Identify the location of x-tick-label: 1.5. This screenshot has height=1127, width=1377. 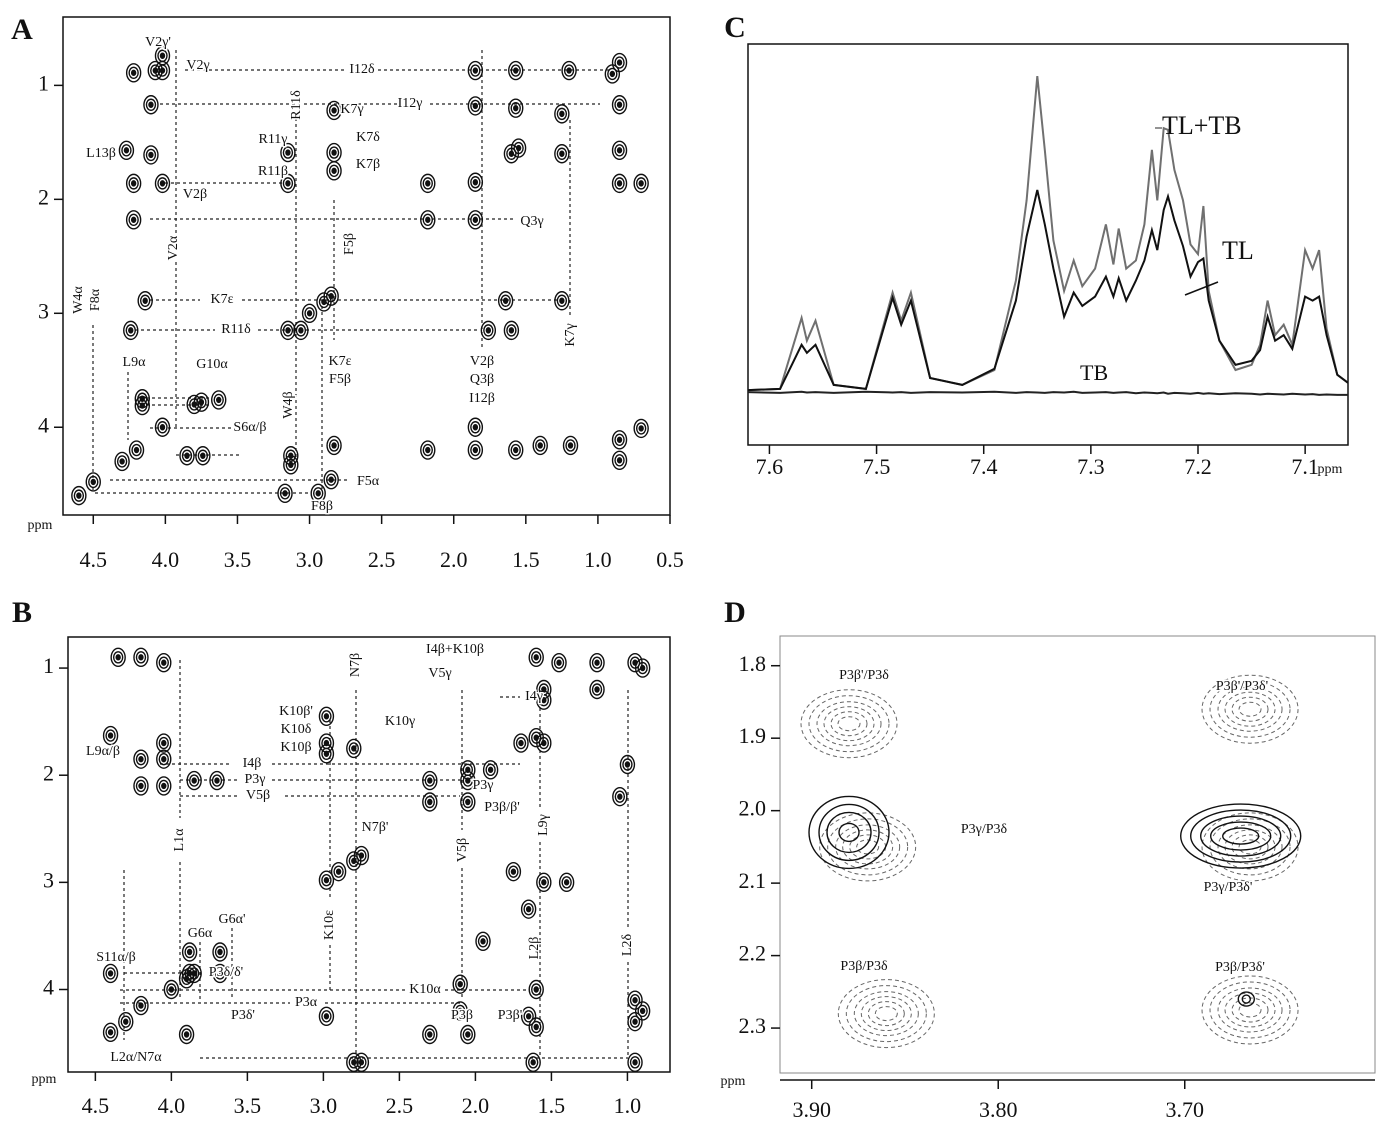
(526, 559).